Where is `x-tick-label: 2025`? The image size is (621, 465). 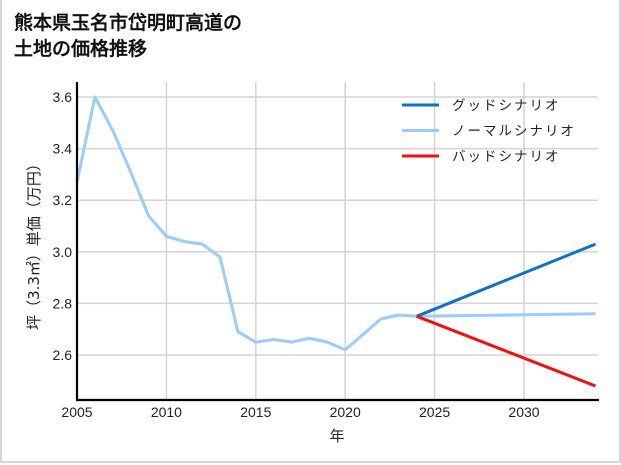
x-tick-label: 2025 is located at coordinates (434, 412).